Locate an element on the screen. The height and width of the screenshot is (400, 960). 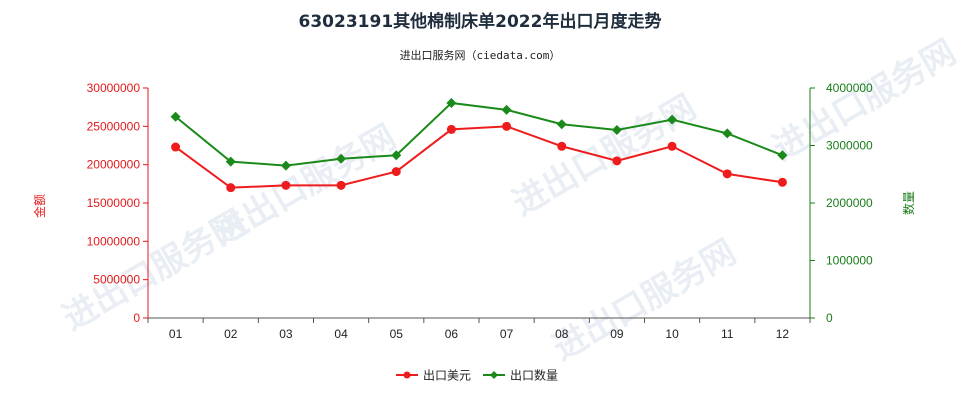
chart-title: 63023191其他棉制床单2022年出口月度走势 is located at coordinates (480, 21).